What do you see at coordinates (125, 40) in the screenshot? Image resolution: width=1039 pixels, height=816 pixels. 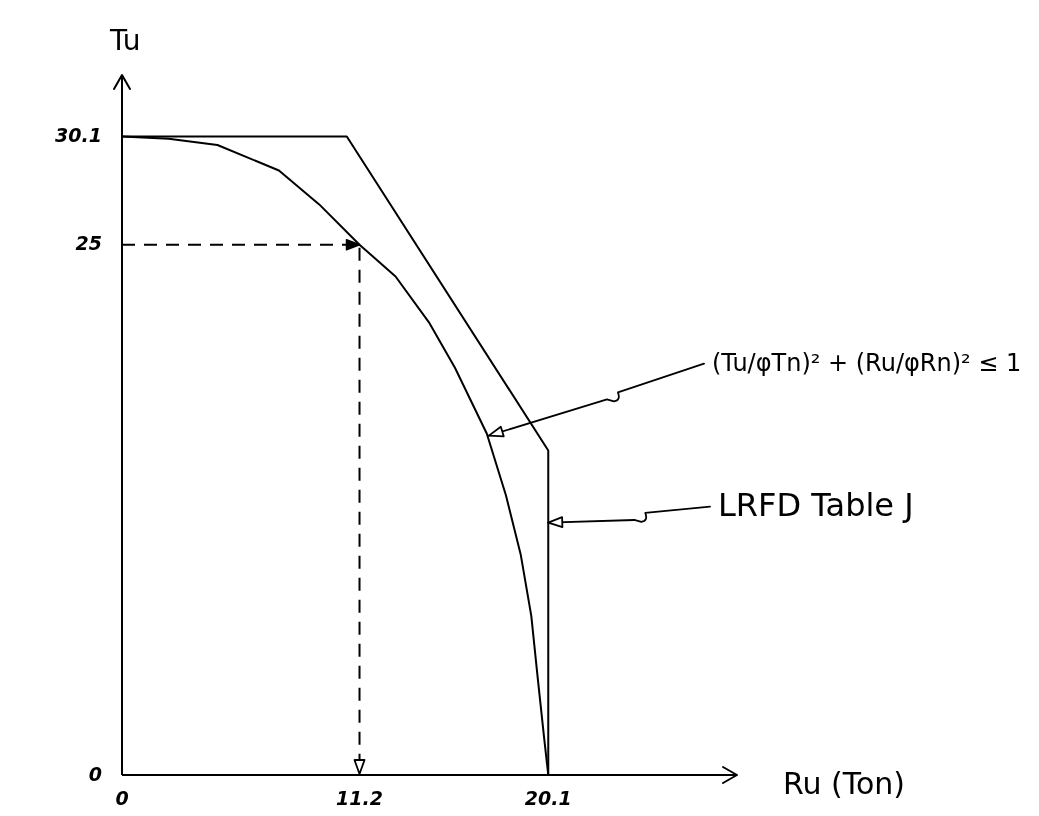 I see `y-axis-title: Tu` at bounding box center [125, 40].